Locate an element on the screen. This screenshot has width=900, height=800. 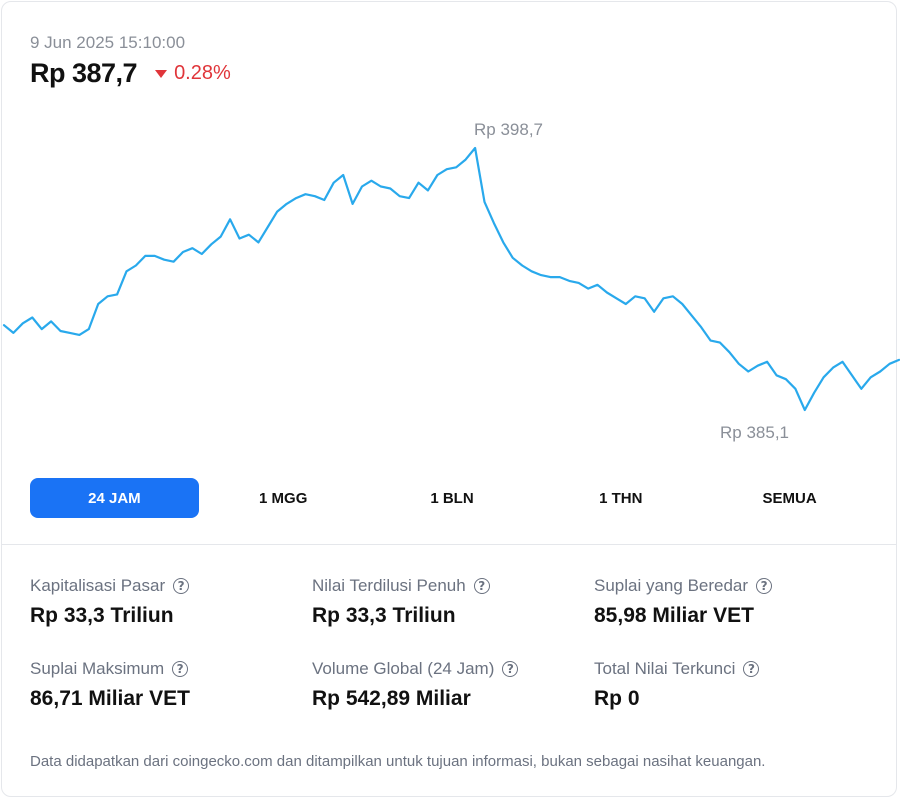
price-row: Rp 387,7 0.28% is located at coordinates (130, 73).